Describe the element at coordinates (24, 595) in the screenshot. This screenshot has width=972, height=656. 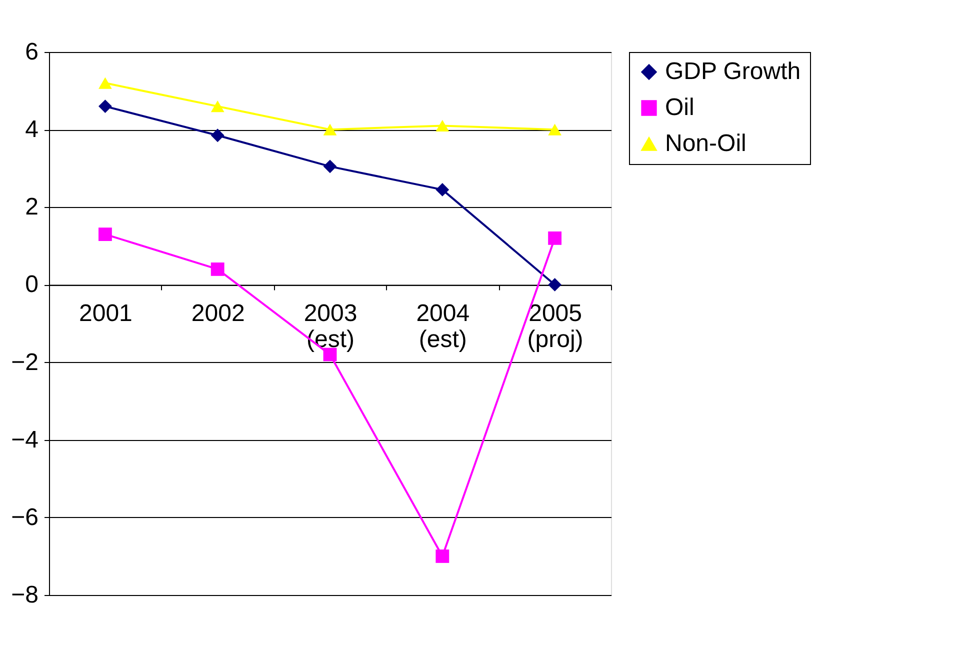
I see `y-tick-label: −8` at that location.